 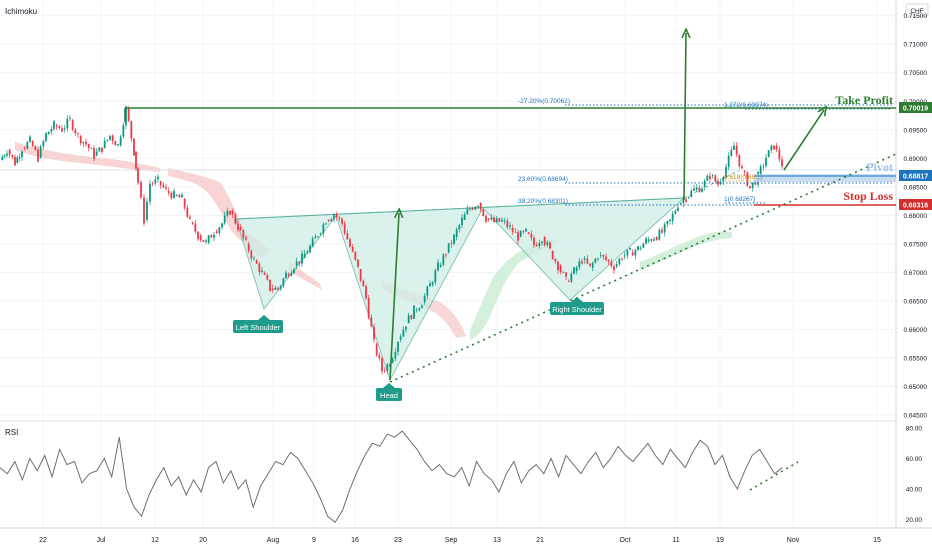 What do you see at coordinates (914, 520) in the screenshot?
I see `rsi-tick-label: 20.00` at bounding box center [914, 520].